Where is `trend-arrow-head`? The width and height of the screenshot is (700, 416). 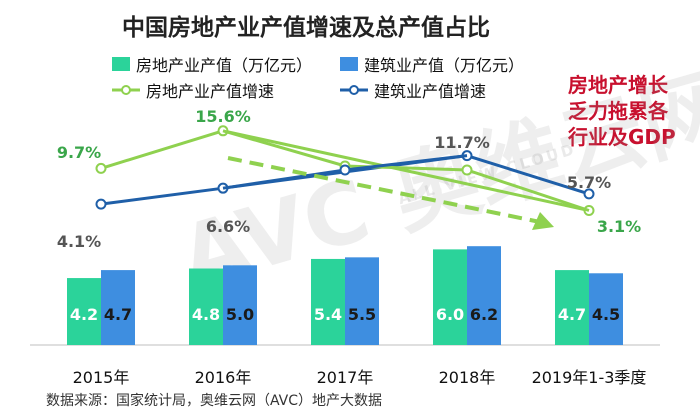
trend-arrow-head is located at coordinates (543, 221).